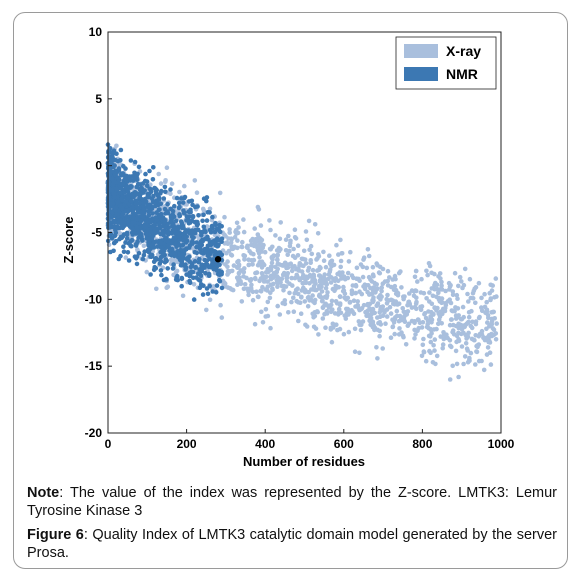 The width and height of the screenshot is (582, 584). What do you see at coordinates (98, 99) in the screenshot?
I see `y-tick-label: 5` at bounding box center [98, 99].